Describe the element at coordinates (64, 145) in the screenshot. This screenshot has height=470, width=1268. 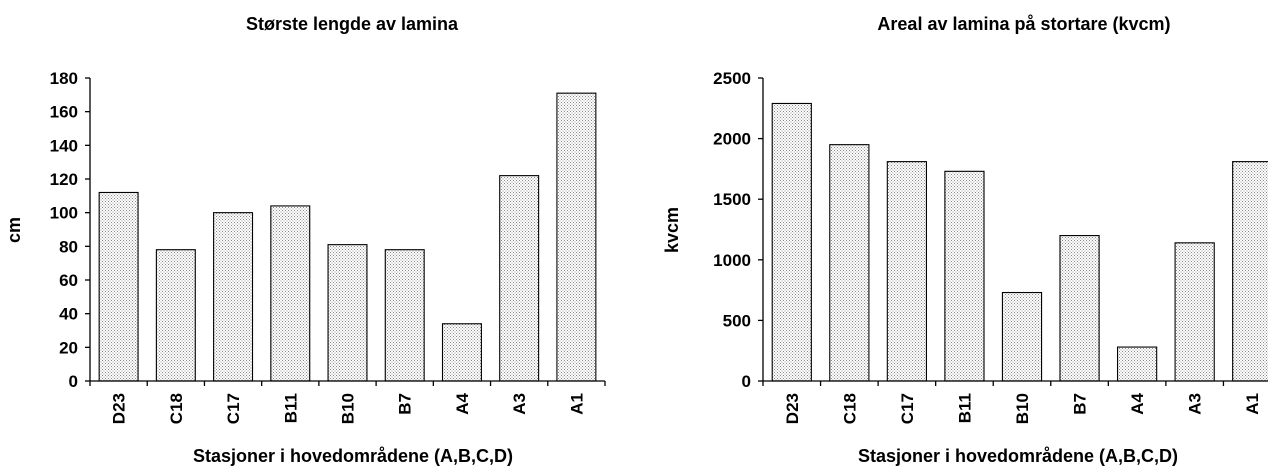
I see `y-tick-label: 140` at that location.